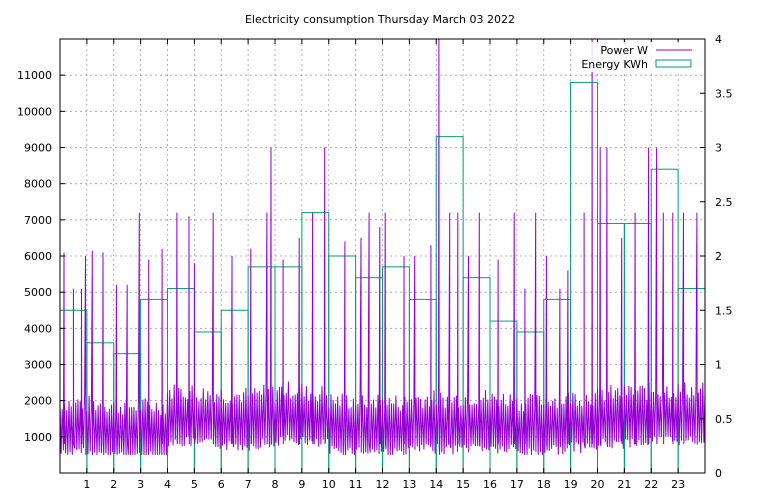 The width and height of the screenshot is (768, 500). I want to click on x-tick-label: 4, so click(167, 484).